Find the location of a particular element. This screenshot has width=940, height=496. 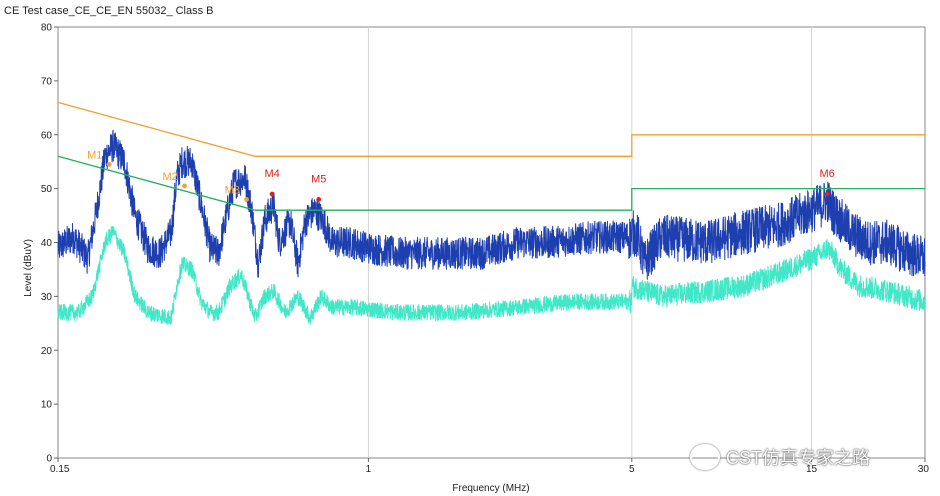

marker-m2-point is located at coordinates (184, 186).